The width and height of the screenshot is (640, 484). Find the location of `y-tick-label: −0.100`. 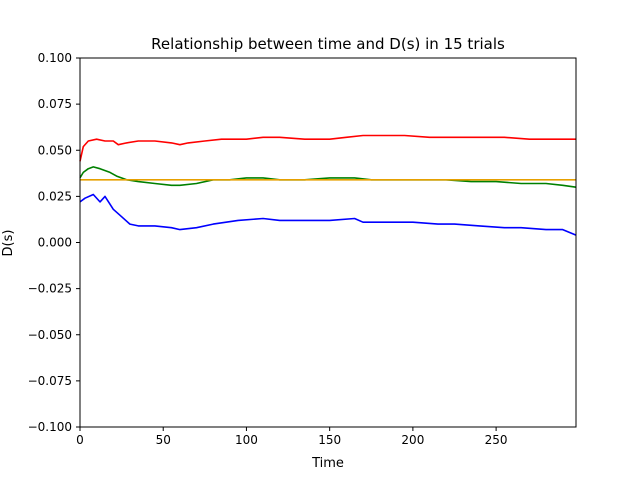

y-tick-label: −0.100 is located at coordinates (50, 427).